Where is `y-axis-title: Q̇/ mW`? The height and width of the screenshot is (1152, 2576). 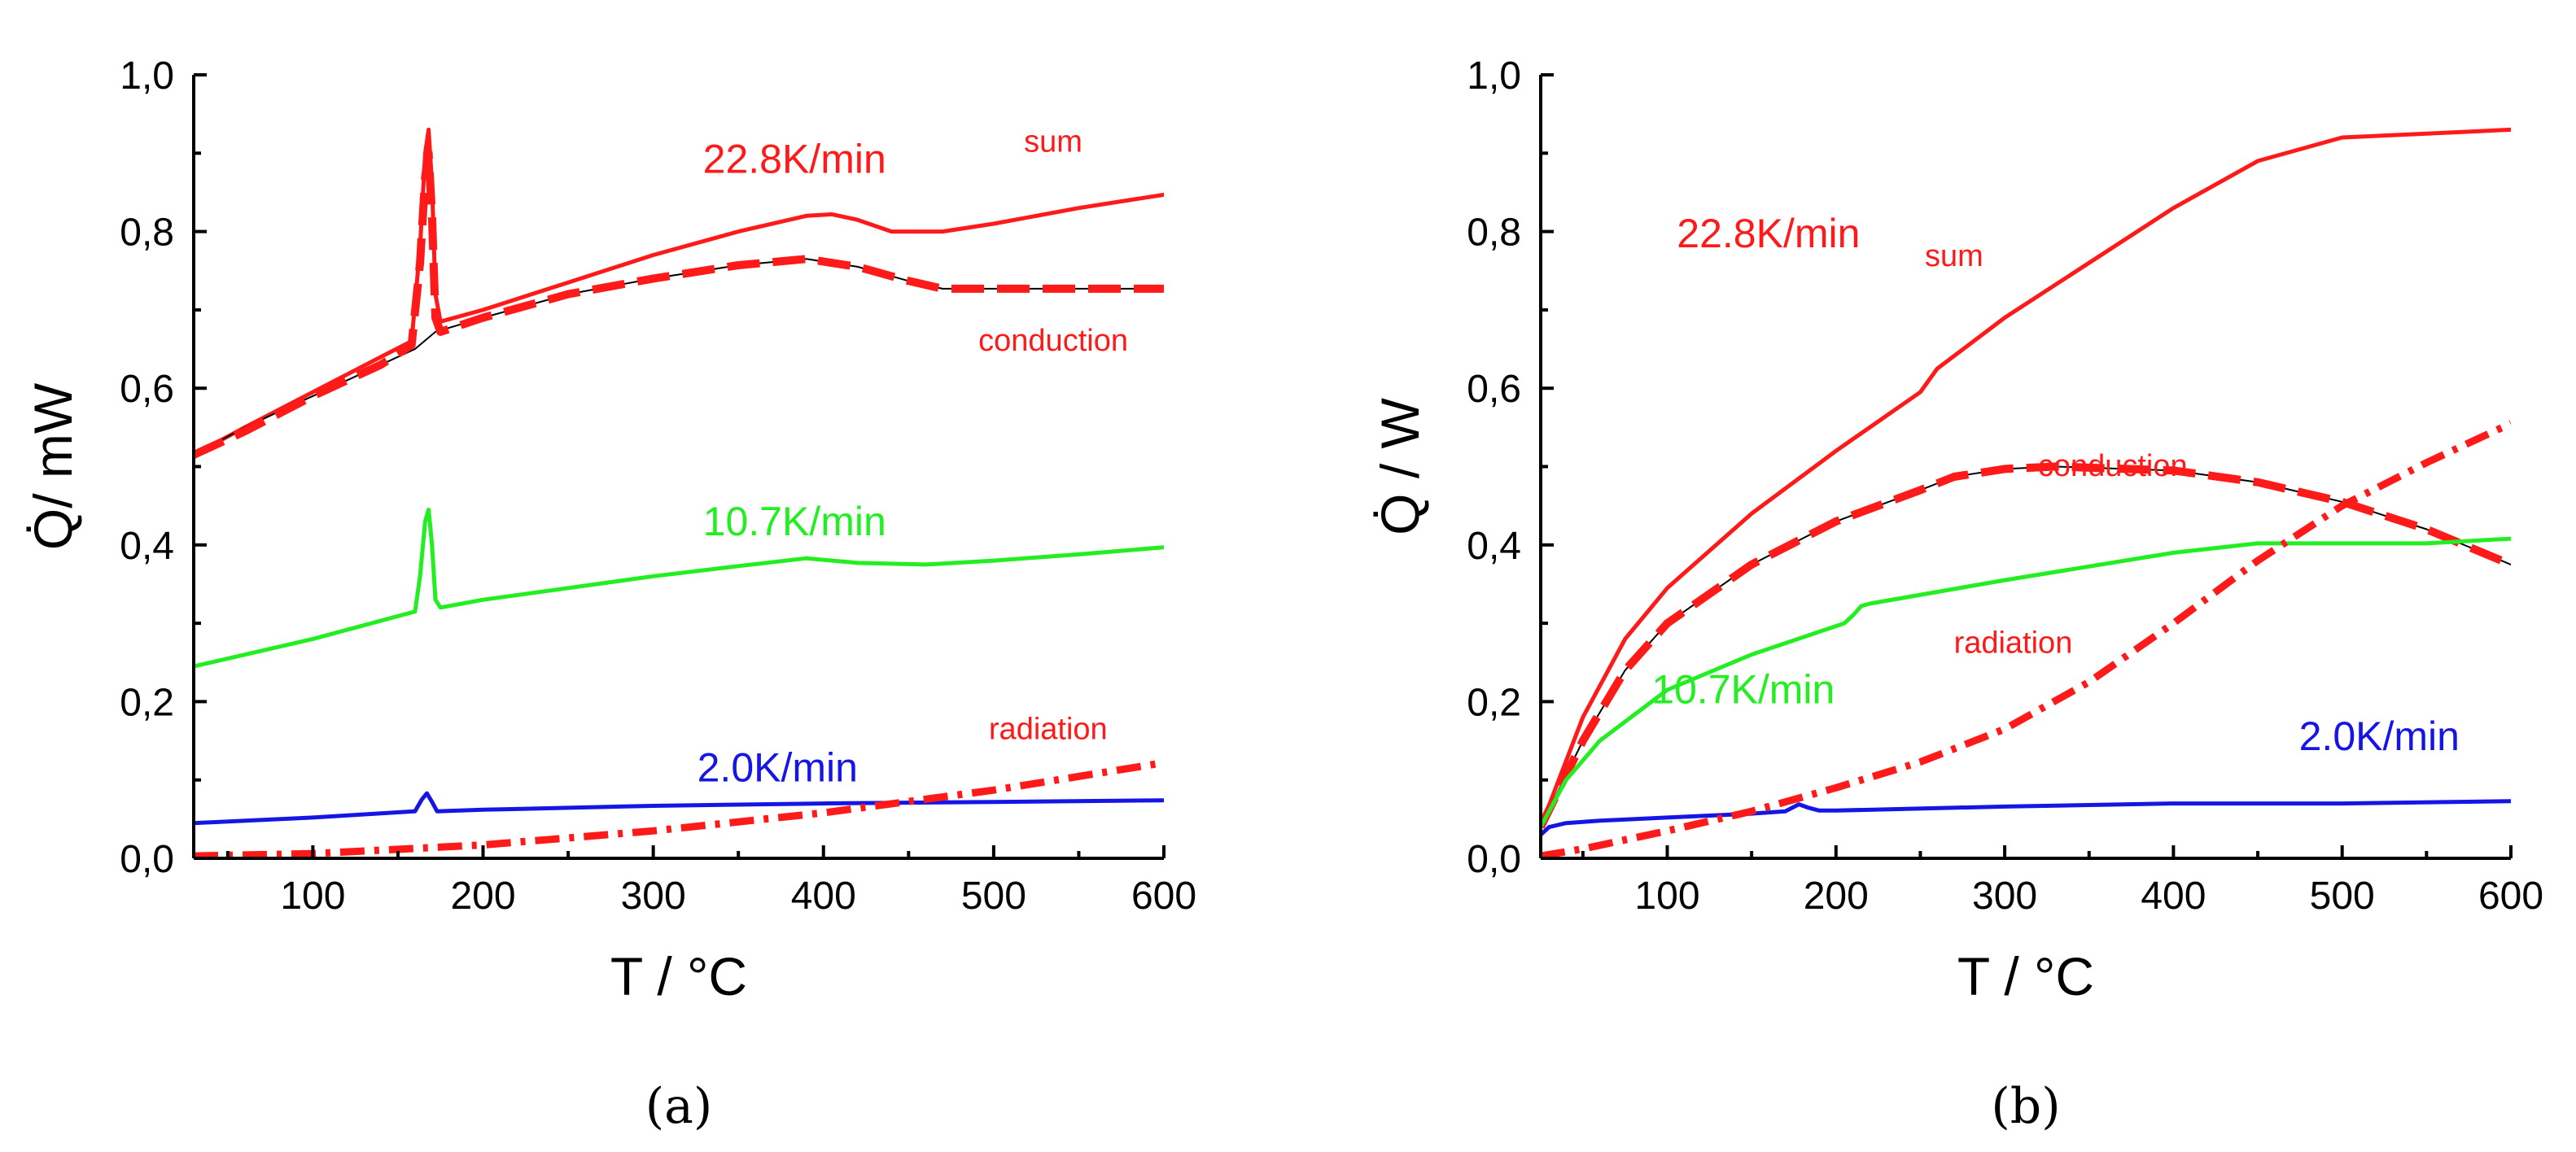
y-axis-title: Q̇/ mW is located at coordinates (53, 466).